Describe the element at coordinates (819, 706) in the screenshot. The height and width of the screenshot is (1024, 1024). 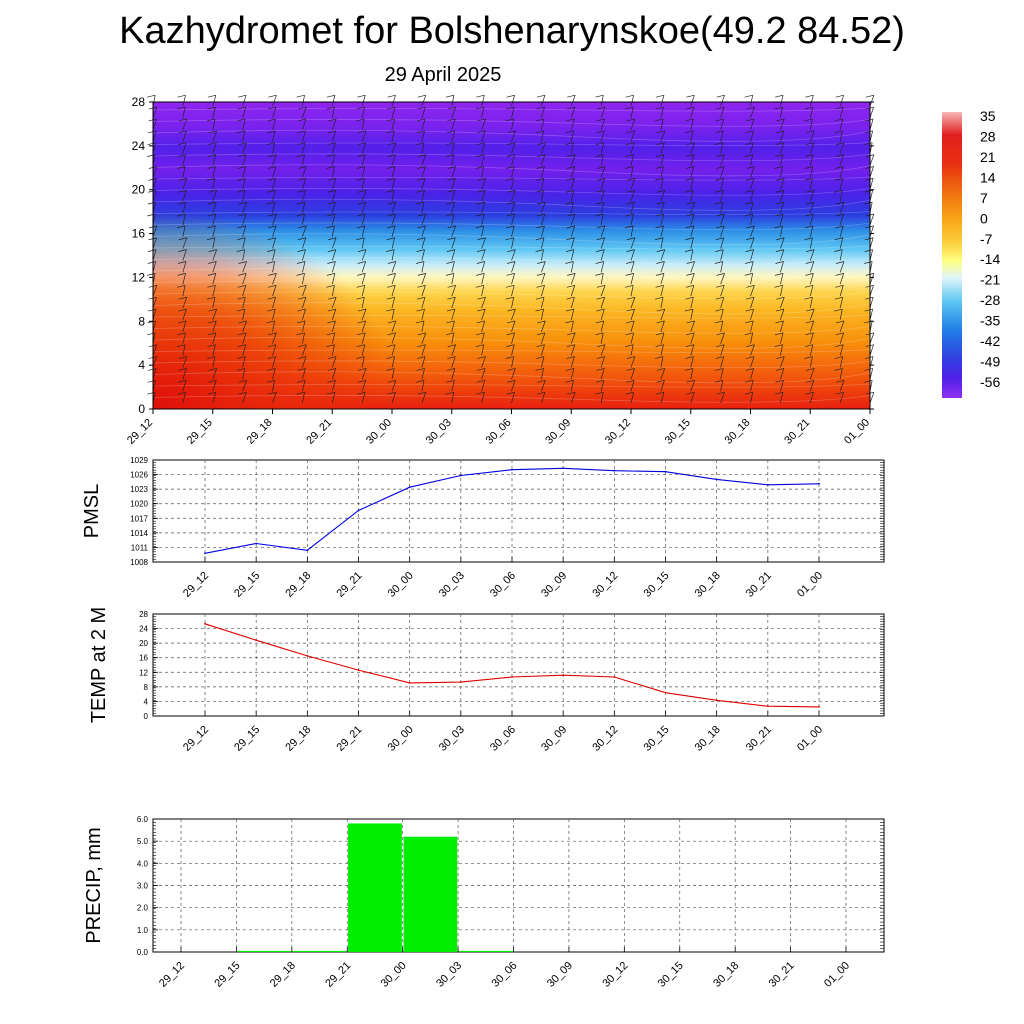
I see `temp-point` at that location.